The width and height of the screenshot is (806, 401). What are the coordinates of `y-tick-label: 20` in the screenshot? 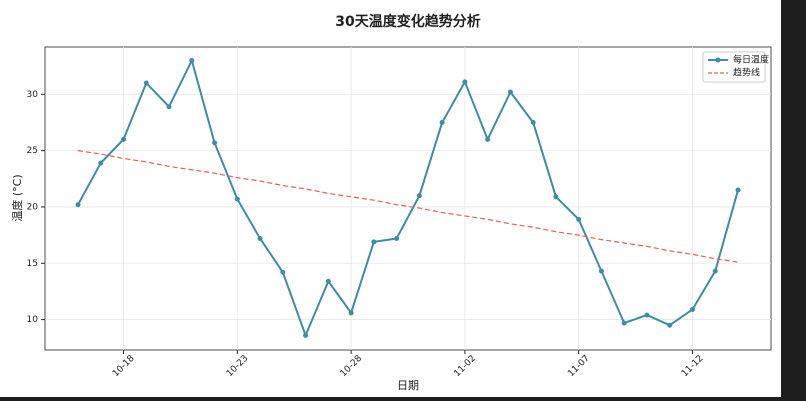 It's located at (33, 207).